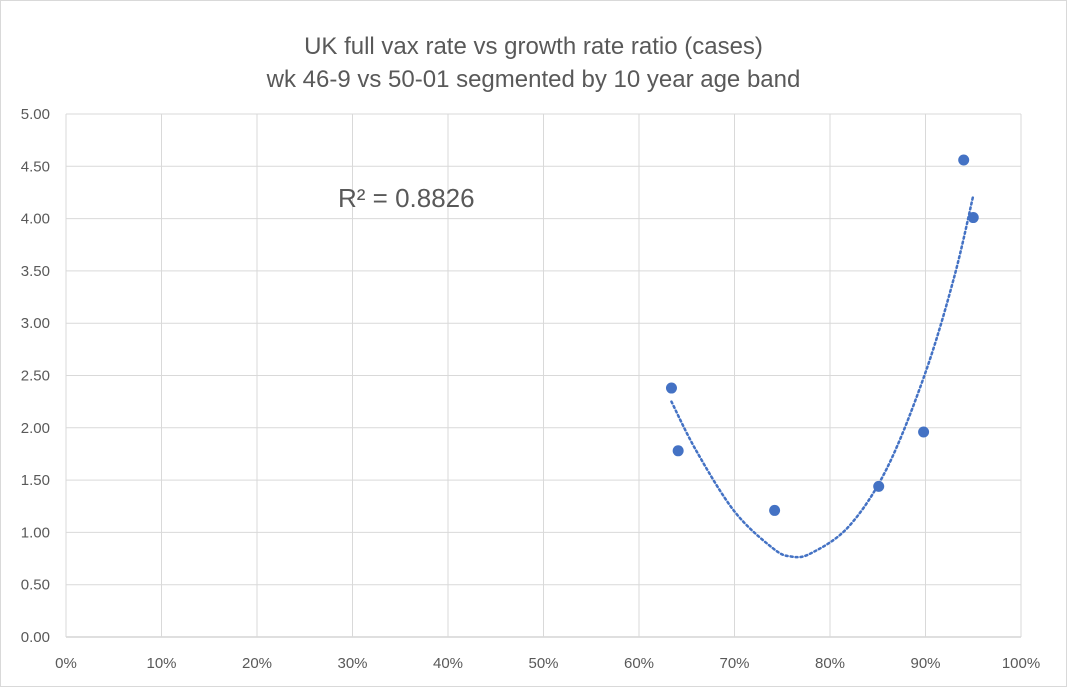  What do you see at coordinates (35, 271) in the screenshot?
I see `y-tick-label: 3.50` at bounding box center [35, 271].